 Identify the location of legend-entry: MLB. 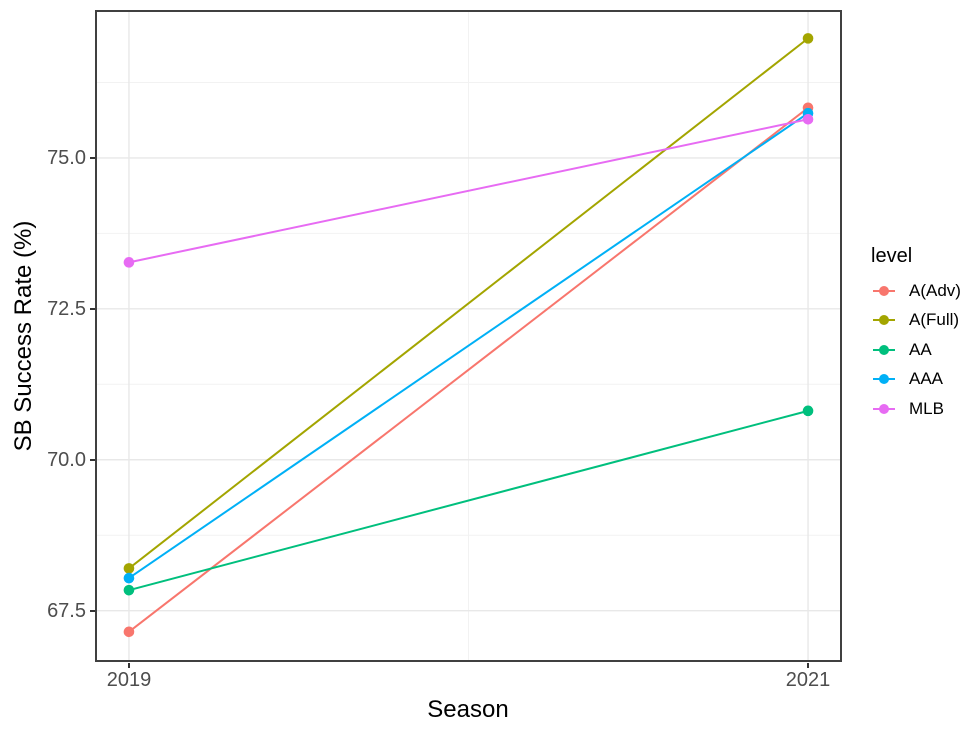
(915, 409).